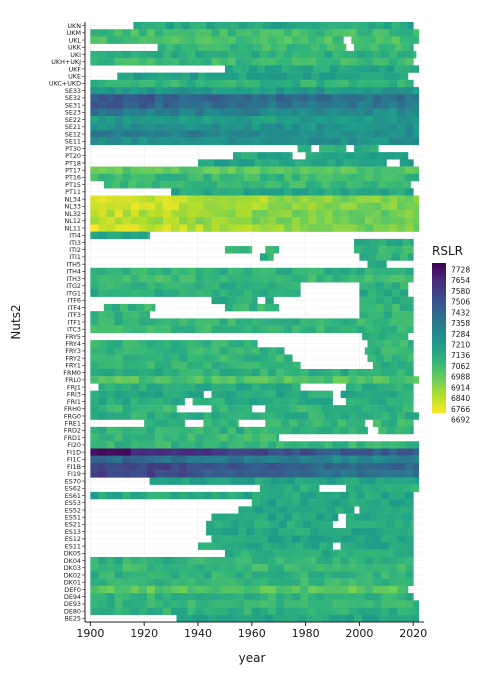 Image resolution: width=498 pixels, height=684 pixels. Describe the element at coordinates (72, 604) in the screenshot. I see `y-tick-label: DE93` at that location.